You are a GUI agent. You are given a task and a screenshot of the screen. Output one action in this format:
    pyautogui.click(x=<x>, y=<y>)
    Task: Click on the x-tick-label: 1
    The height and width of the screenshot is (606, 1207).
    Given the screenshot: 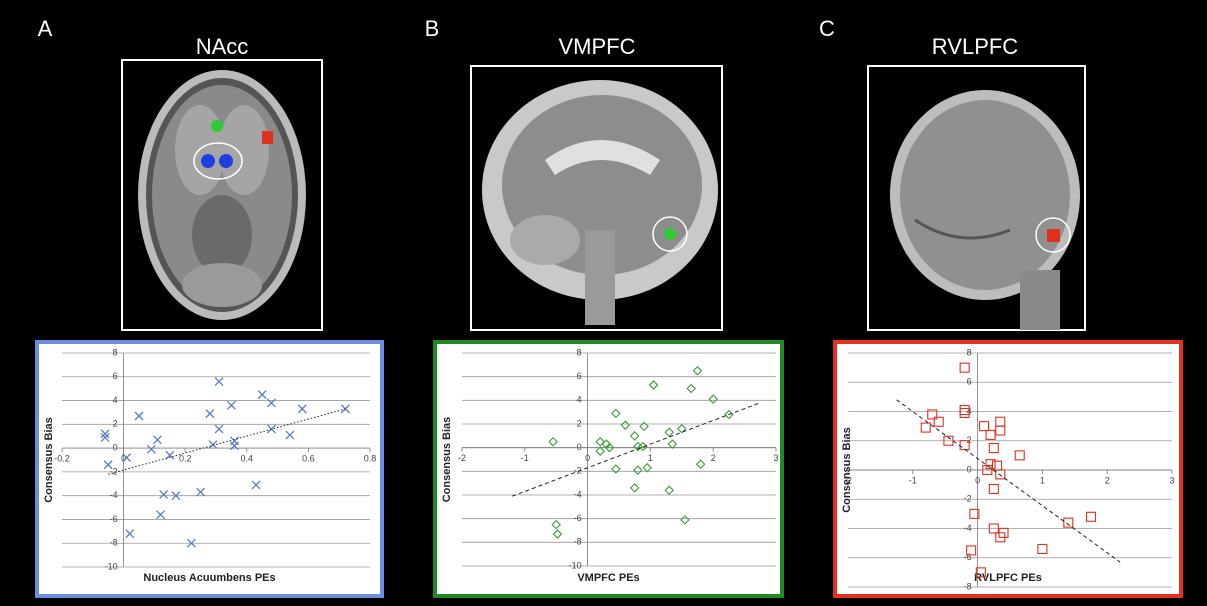 What is the action you would take?
    pyautogui.click(x=1042, y=480)
    